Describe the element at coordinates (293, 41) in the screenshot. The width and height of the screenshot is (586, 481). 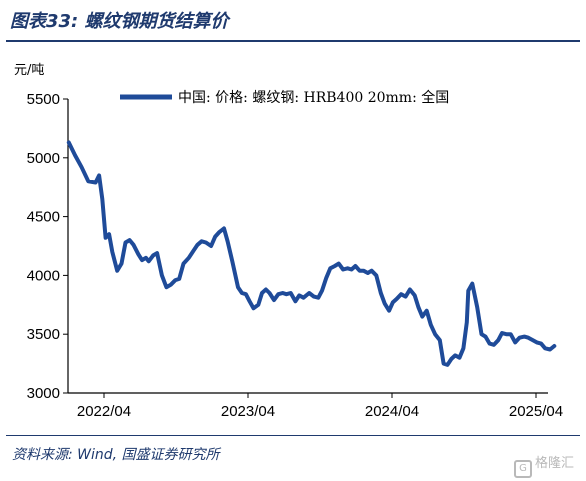
I see `title-underline` at that location.